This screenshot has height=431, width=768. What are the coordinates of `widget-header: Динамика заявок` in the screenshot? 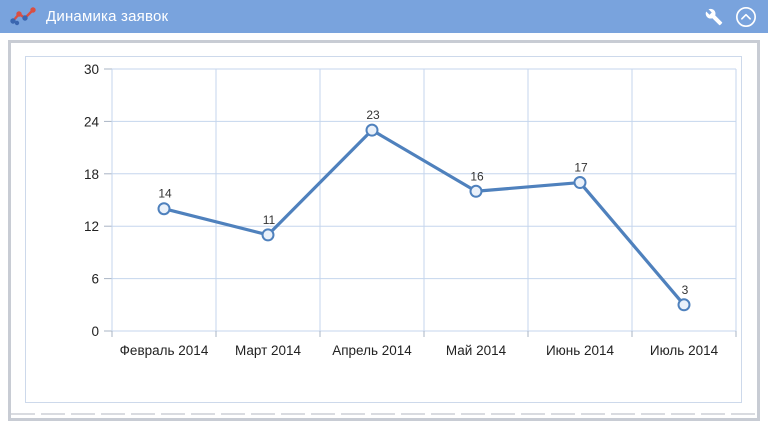 It's located at (384, 16).